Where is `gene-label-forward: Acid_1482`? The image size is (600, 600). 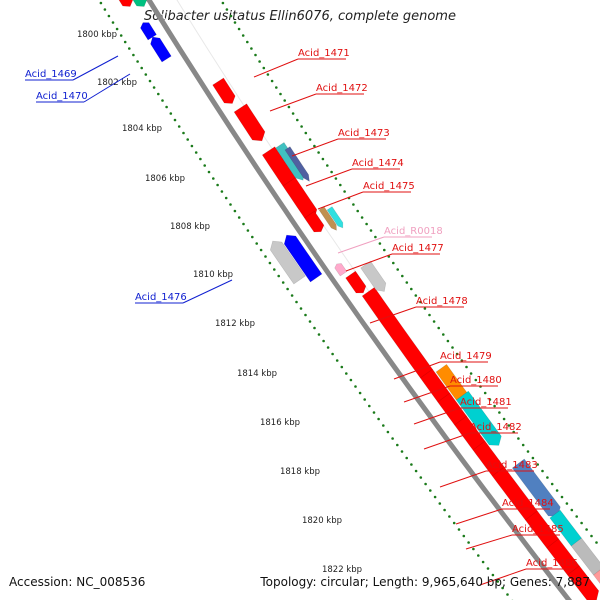 gene-label-forward: Acid_1482 is located at coordinates (496, 427).